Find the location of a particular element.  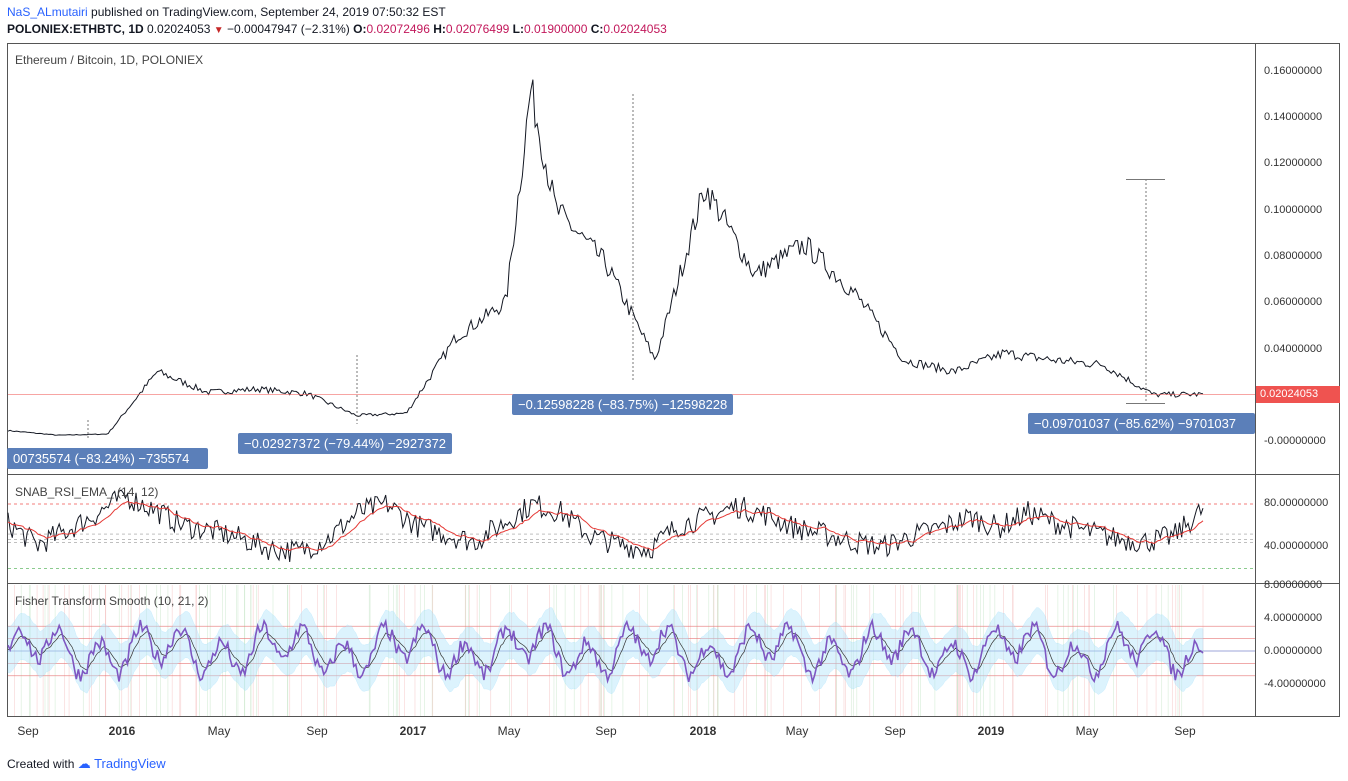

open-label: O: is located at coordinates (360, 29).